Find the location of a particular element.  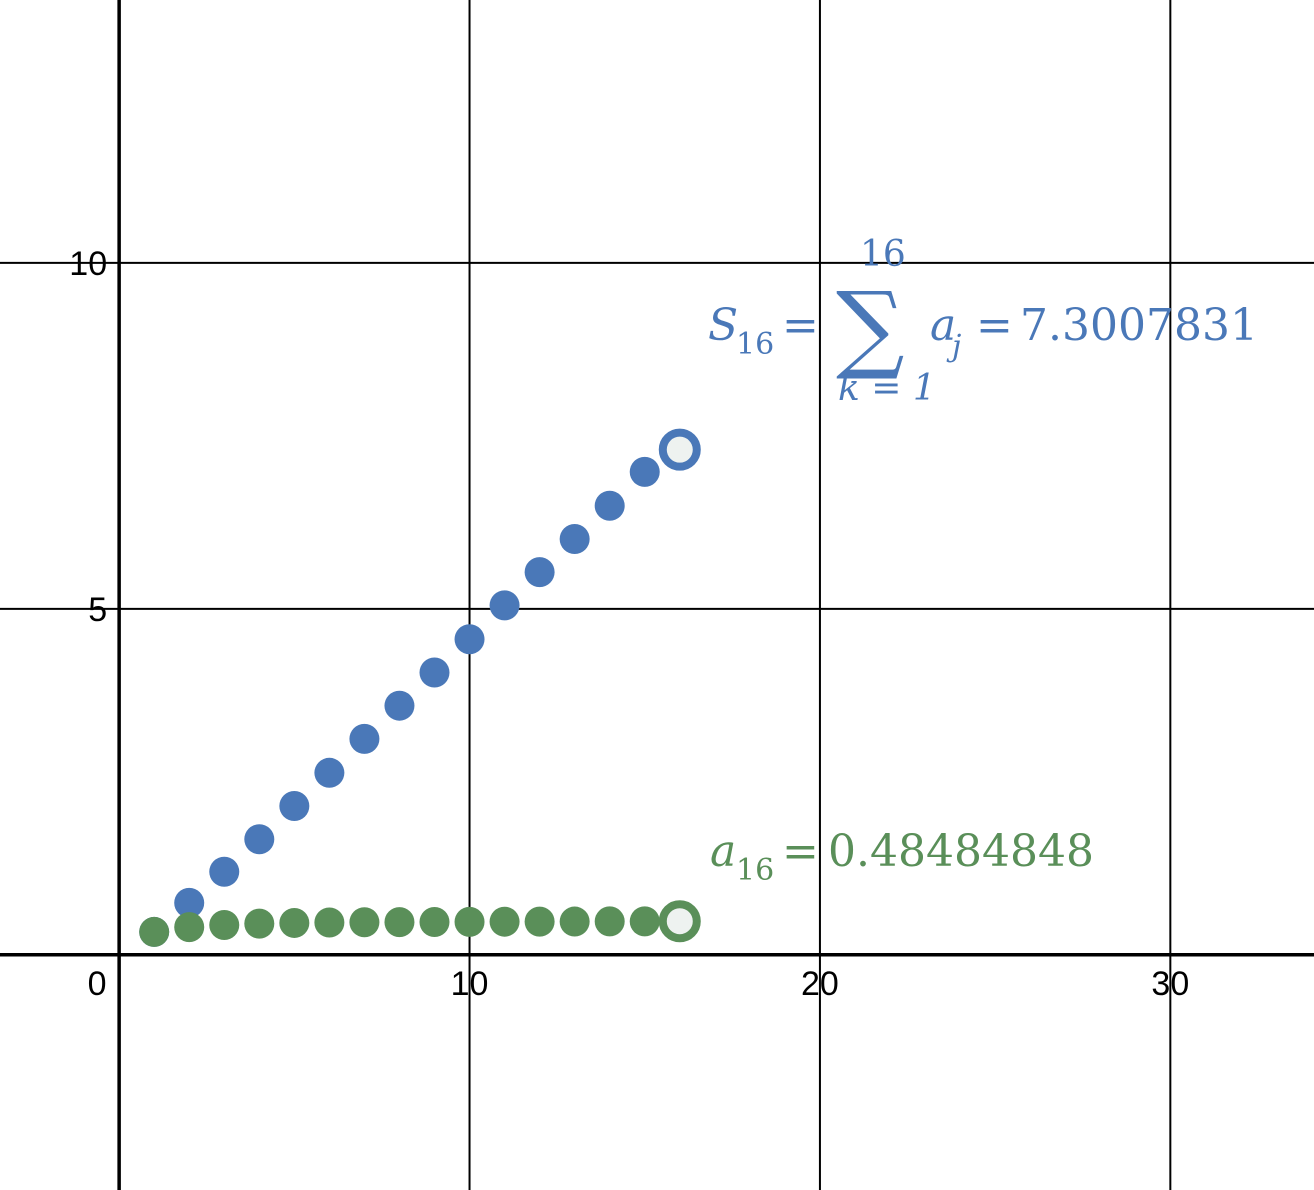

term-a-subscript: 16 is located at coordinates (755, 870).